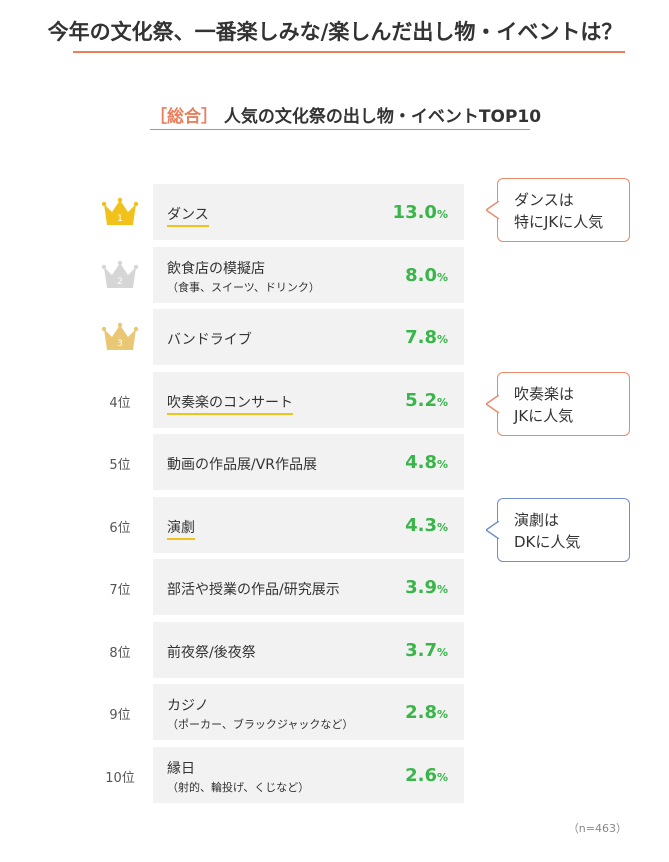  I want to click on rank-cell: 7位, so click(120, 587).